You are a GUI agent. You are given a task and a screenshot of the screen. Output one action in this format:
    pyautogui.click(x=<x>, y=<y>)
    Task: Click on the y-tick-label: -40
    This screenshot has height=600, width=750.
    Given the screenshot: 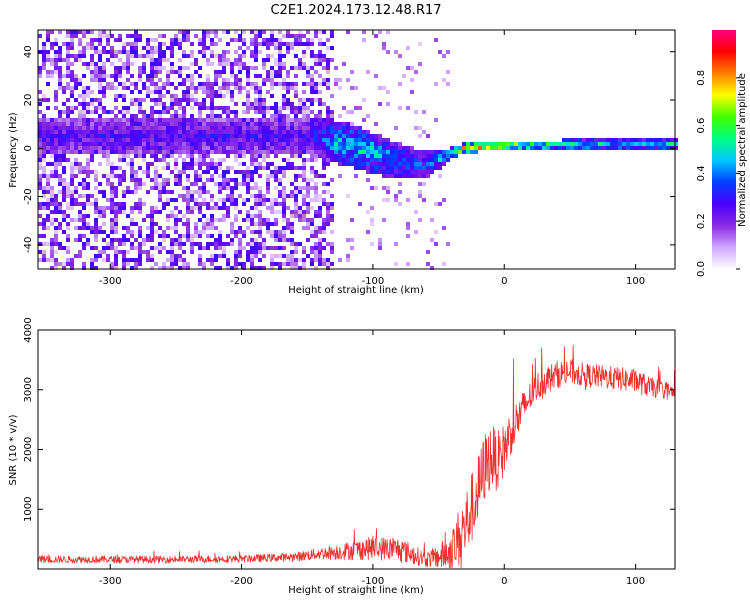 What is the action you would take?
    pyautogui.click(x=28, y=245)
    